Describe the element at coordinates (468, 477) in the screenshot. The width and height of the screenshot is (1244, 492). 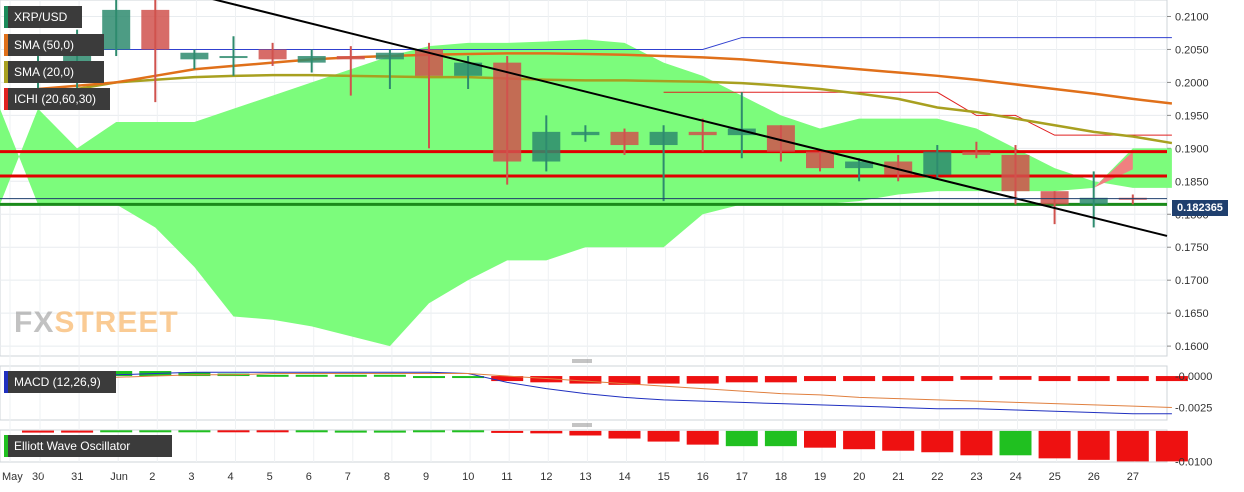
I see `date-tick-label: 10` at that location.